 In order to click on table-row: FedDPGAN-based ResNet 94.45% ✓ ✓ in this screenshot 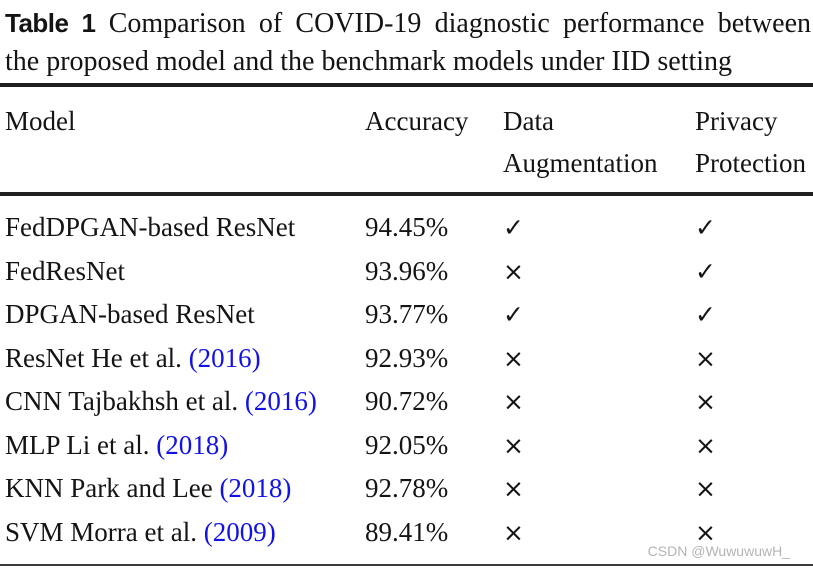, I will do `click(406, 228)`.